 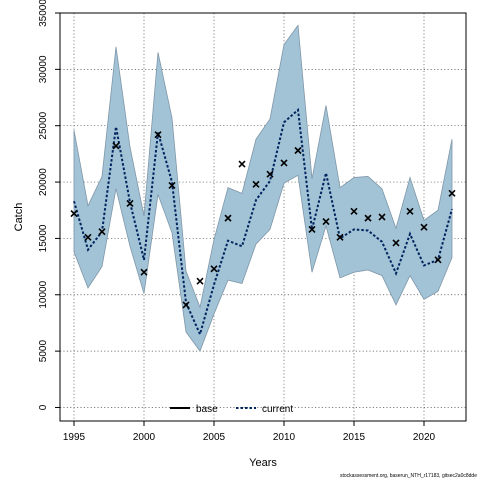 I want to click on x-axis-ticks: 1995 2000 2005 2010 2015 2020, so click(x=249, y=432).